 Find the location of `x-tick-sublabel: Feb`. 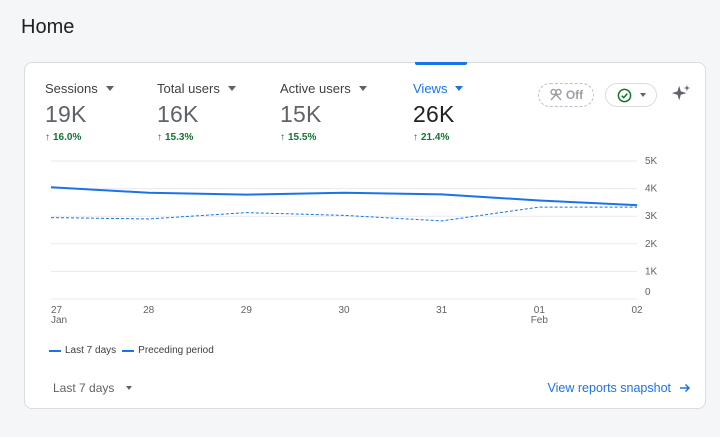

x-tick-sublabel: Feb is located at coordinates (540, 320).